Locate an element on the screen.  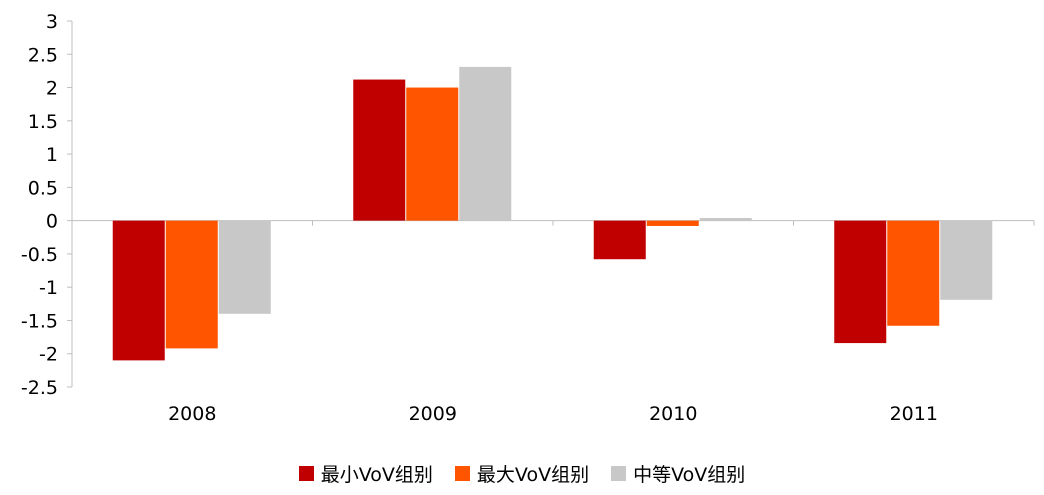
legend-item: 最小VoV组别 is located at coordinates (365, 473).